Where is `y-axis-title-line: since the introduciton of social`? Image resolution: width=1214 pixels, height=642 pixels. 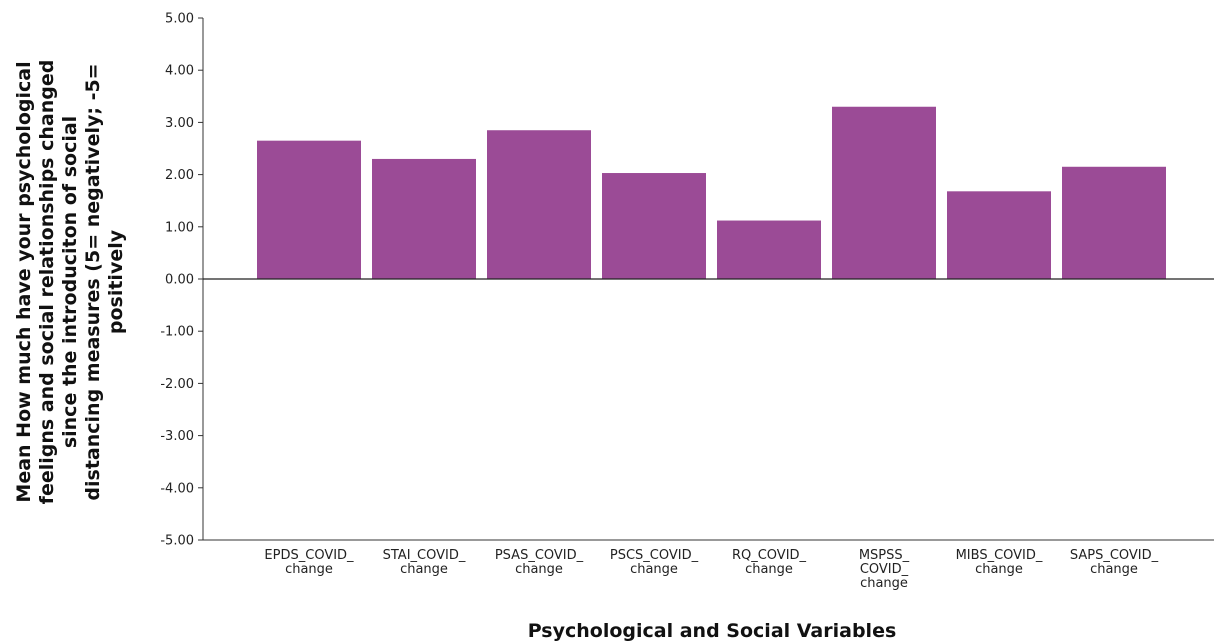 y-axis-title-line: since the introduciton of social is located at coordinates (70, 282).